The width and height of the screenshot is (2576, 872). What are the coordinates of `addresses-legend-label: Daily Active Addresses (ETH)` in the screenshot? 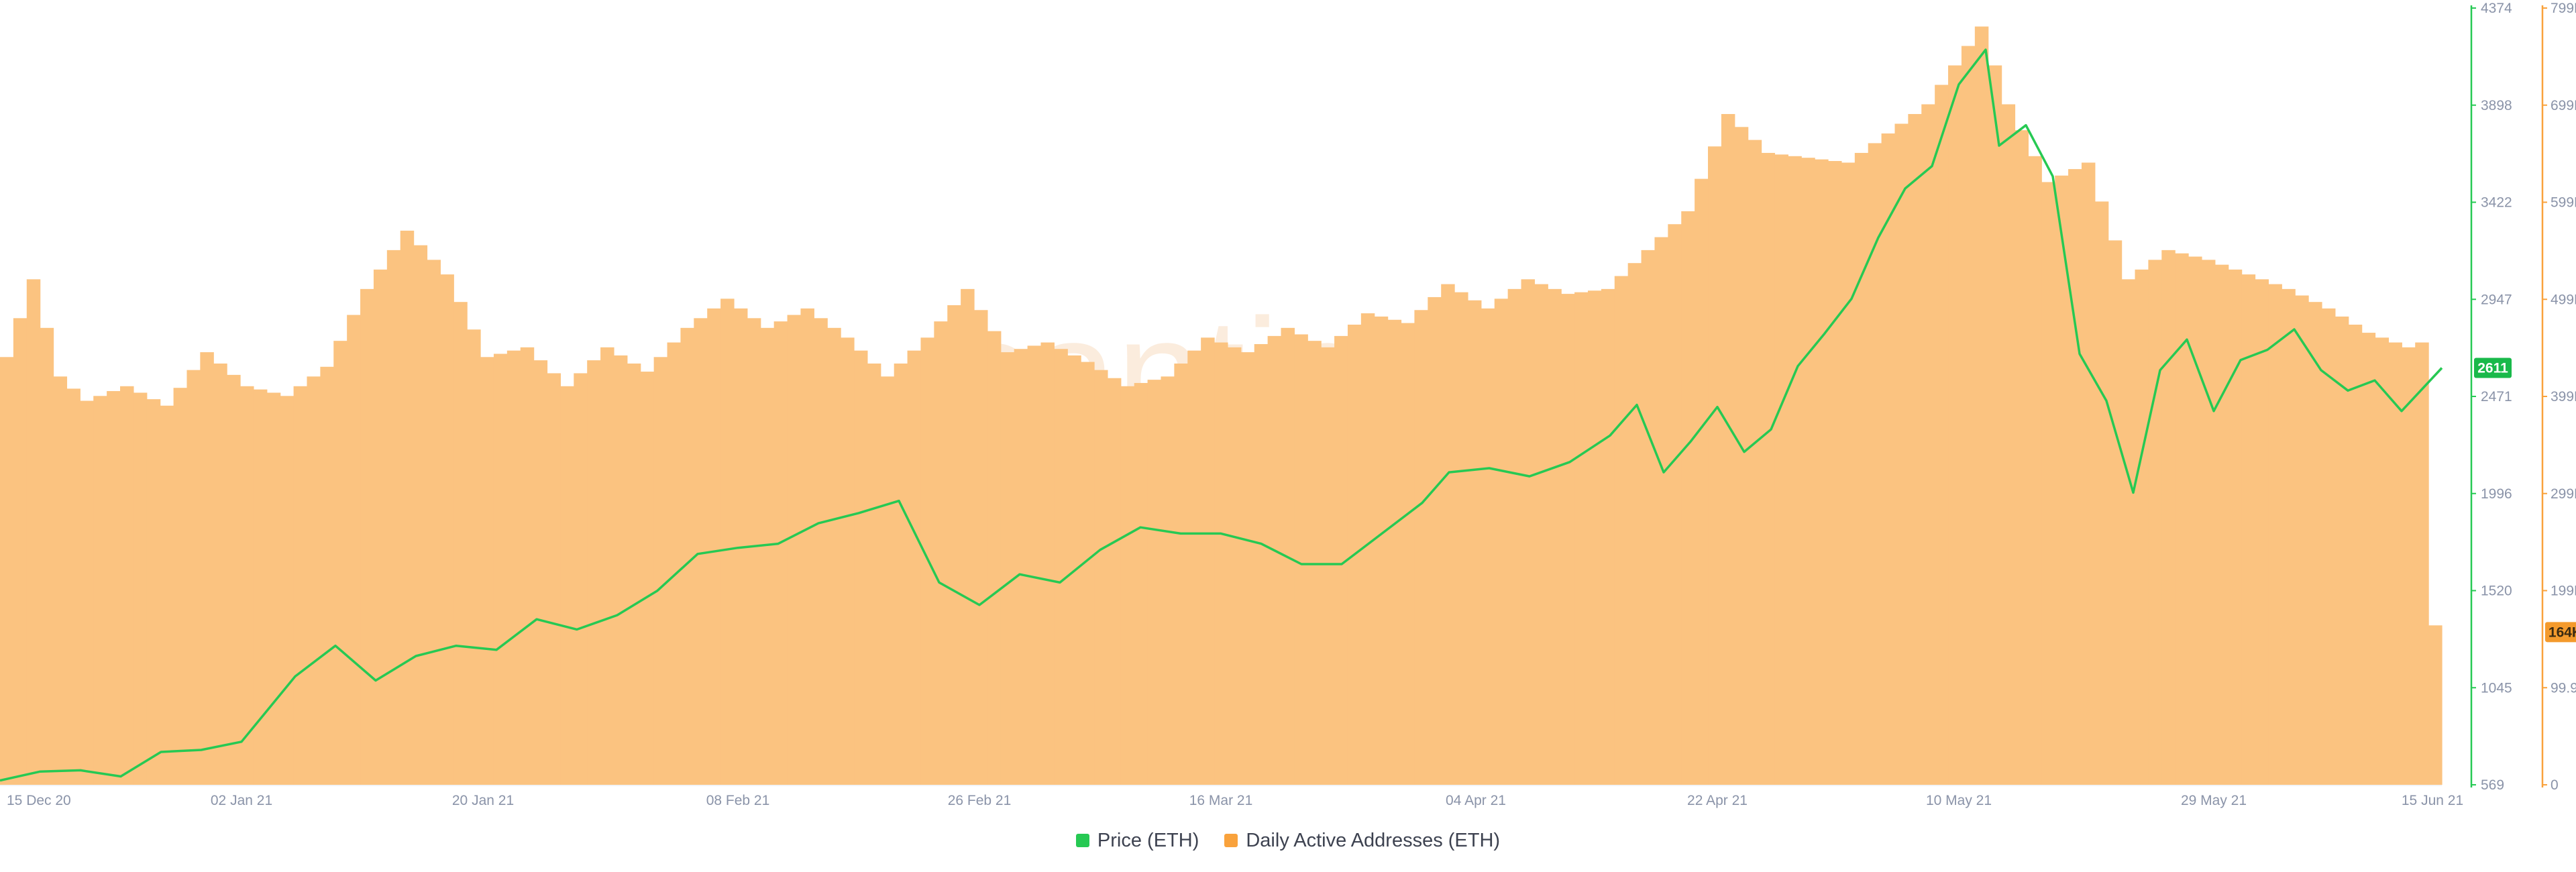 It's located at (1373, 840).